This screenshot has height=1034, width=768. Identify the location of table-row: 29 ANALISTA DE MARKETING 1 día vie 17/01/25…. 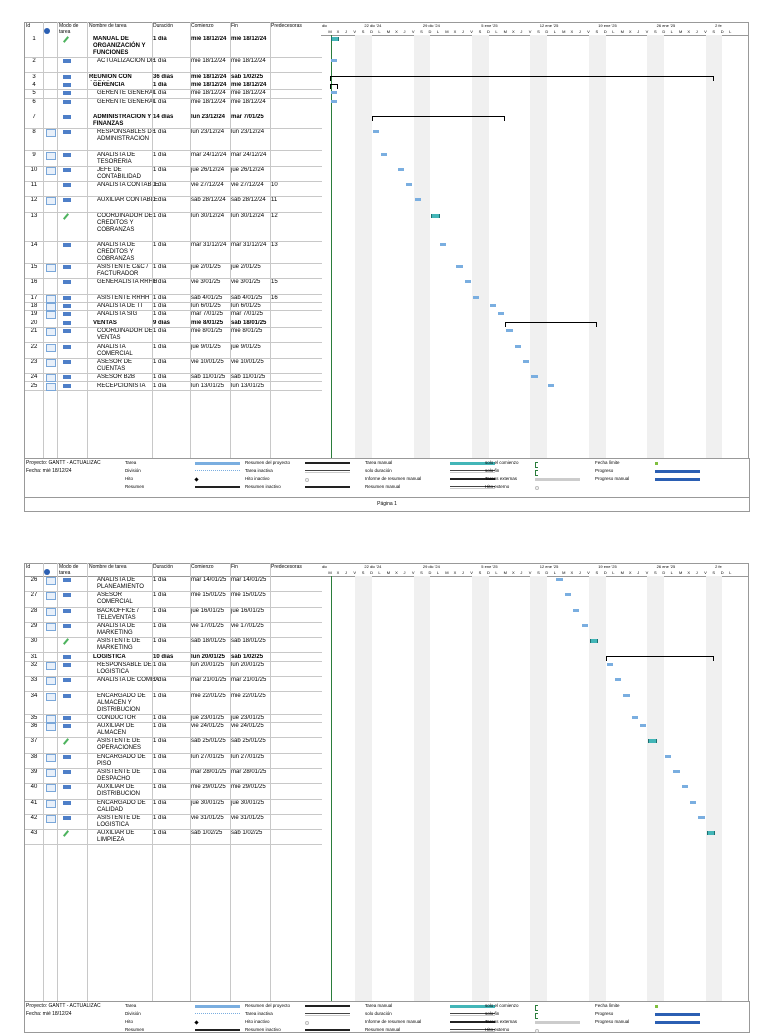
(173, 630).